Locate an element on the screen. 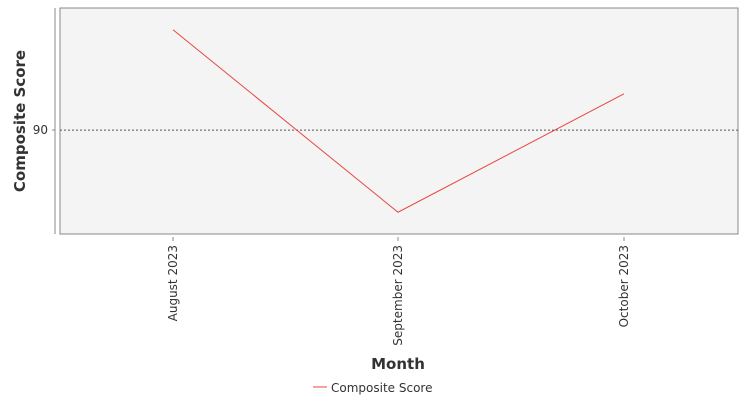 This screenshot has height=400, width=750. x-tick-label: September 2023 is located at coordinates (398, 295).